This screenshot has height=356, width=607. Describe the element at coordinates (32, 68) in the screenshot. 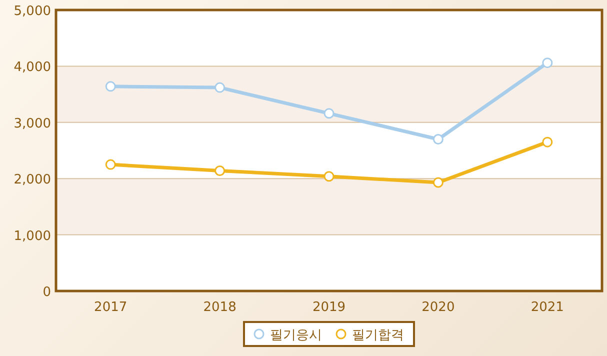

I see `y-tick-label: 4,000` at that location.